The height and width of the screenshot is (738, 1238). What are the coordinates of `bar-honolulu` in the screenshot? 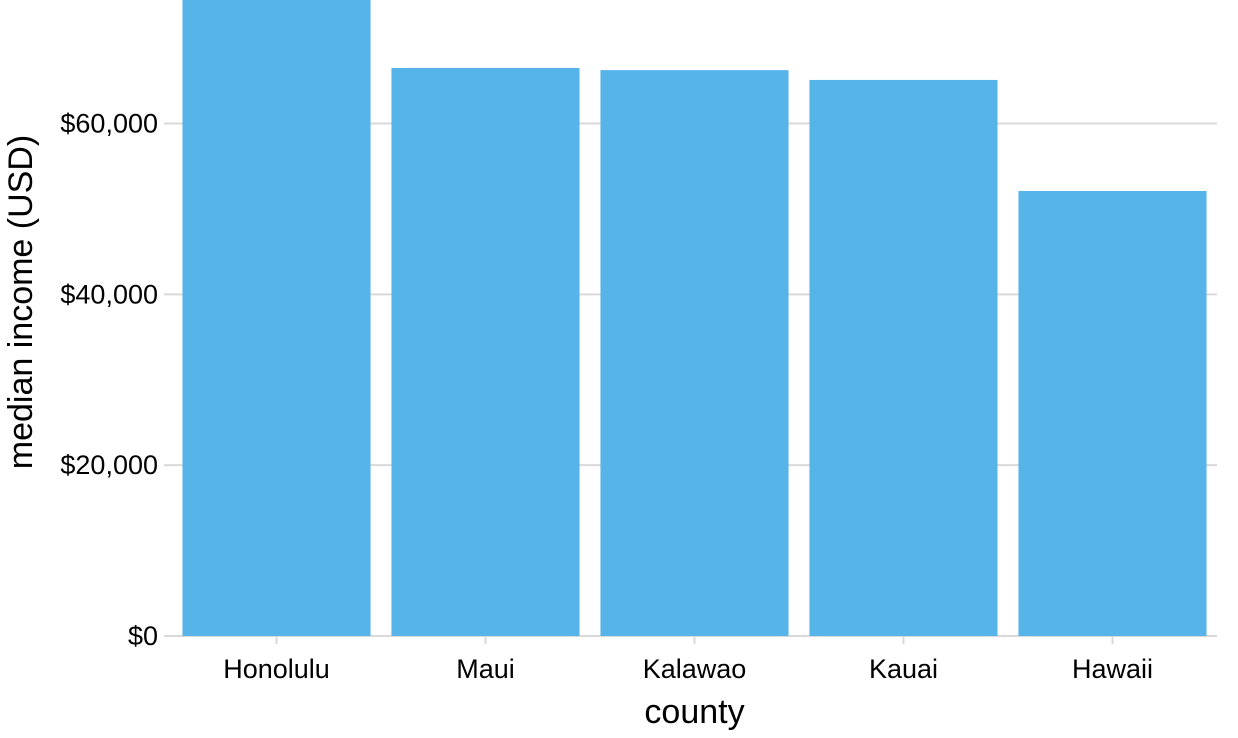 It's located at (276, 318).